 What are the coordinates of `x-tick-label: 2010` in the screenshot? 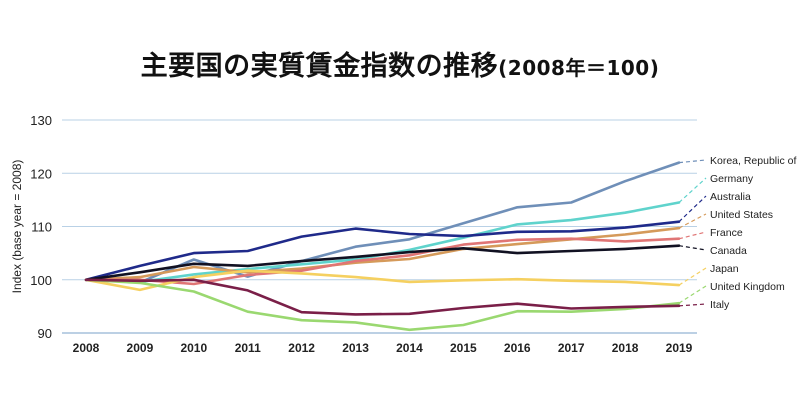 It's located at (193, 348).